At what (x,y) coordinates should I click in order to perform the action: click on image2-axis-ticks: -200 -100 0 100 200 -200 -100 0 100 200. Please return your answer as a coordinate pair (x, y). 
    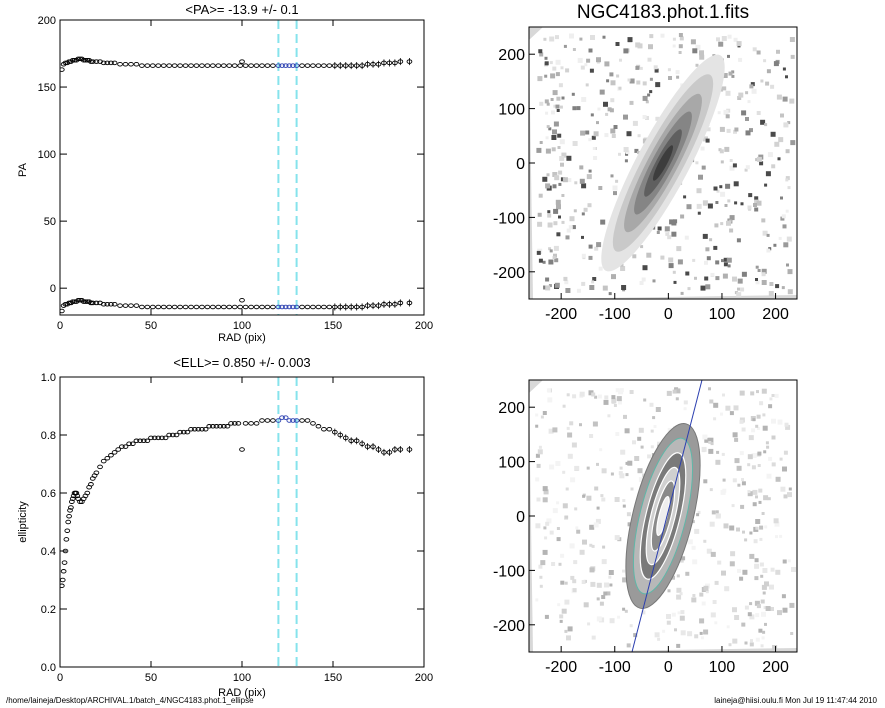
    Looking at the image, I should click on (641, 538).